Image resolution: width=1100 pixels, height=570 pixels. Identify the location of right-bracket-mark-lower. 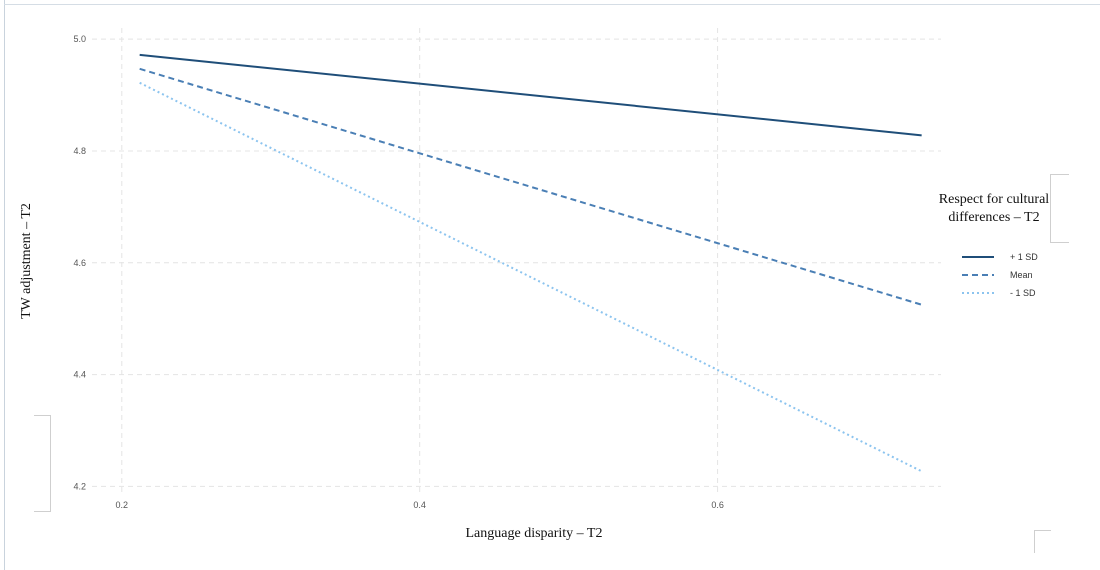
(1042, 541).